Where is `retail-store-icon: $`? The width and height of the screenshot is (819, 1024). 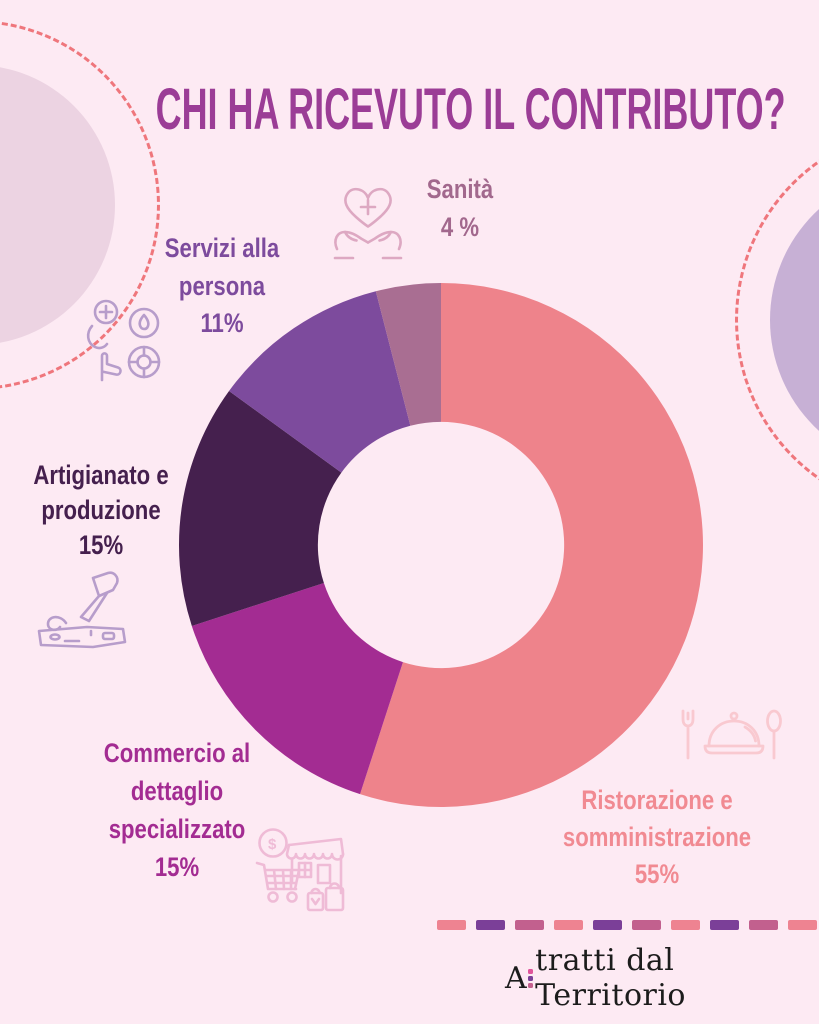
retail-store-icon: $ is located at coordinates (300, 872).